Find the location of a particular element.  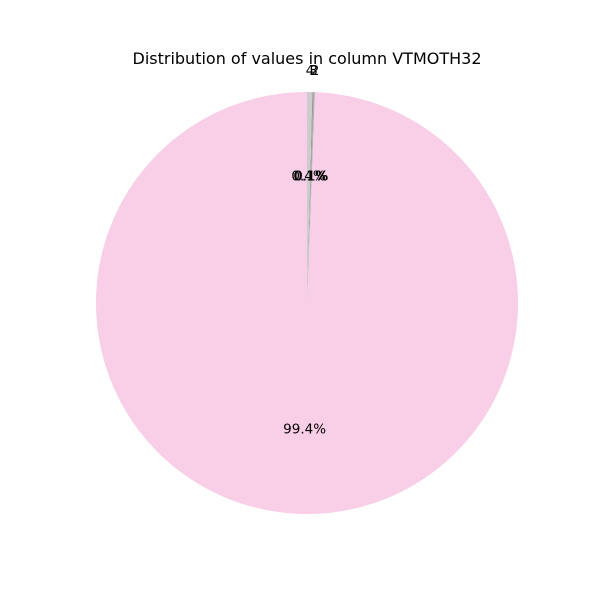

pie-category-label-3: 3 is located at coordinates (313, 71).